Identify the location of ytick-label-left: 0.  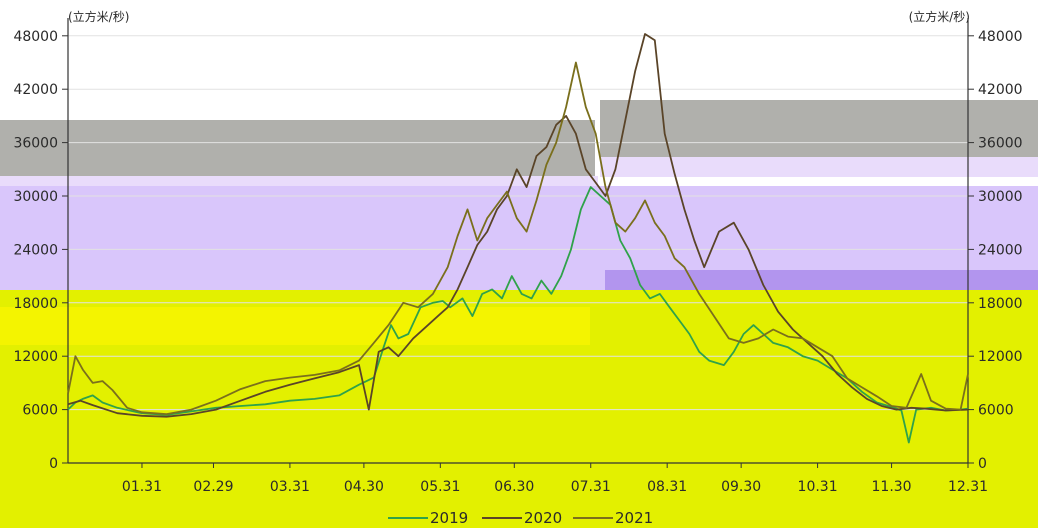
(53, 464).